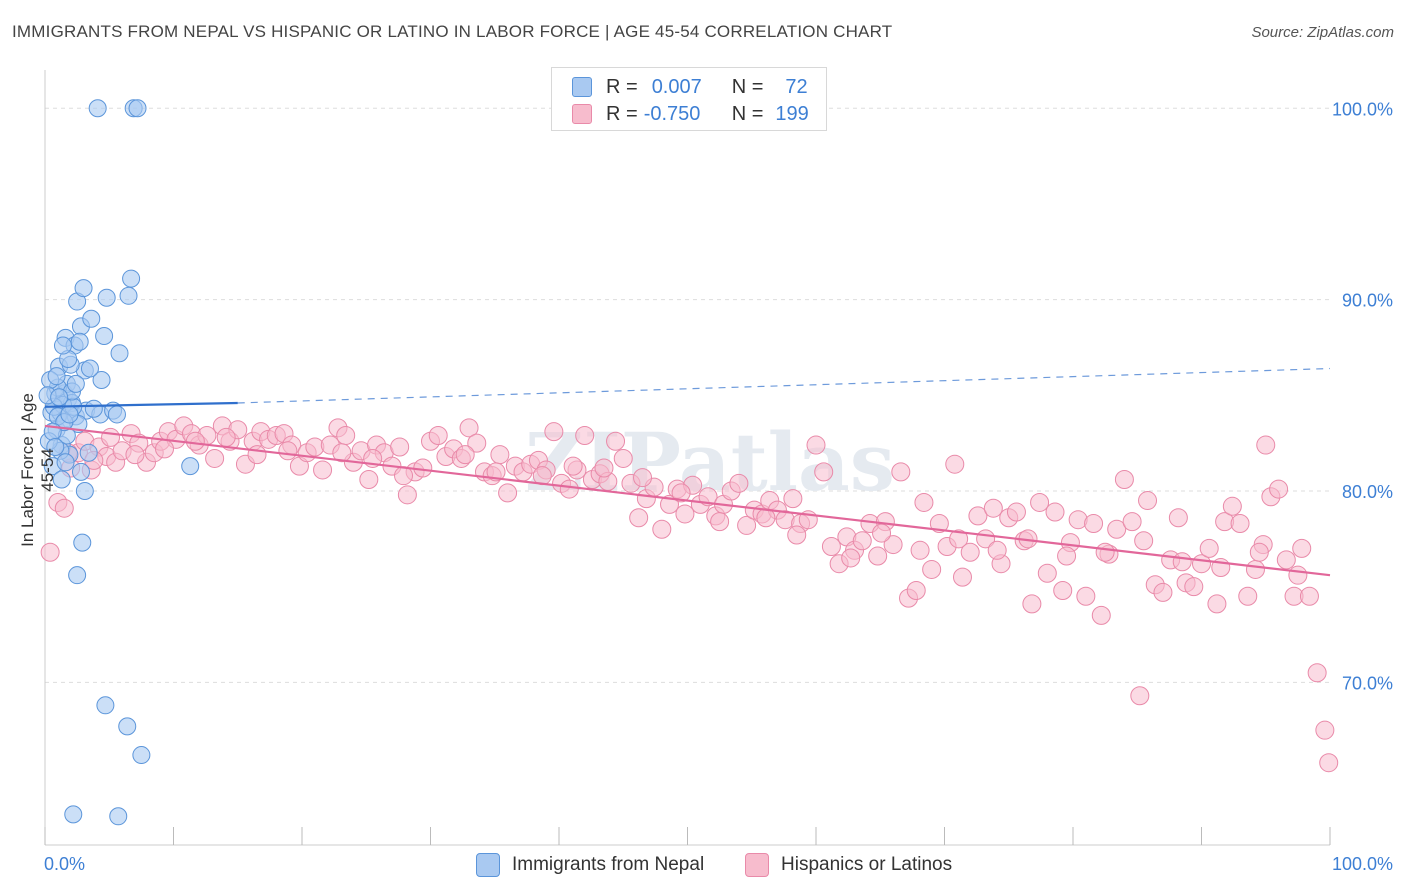 This screenshot has height=892, width=1406. Describe the element at coordinates (747, 86) in the screenshot. I see `legend-n-label: N =` at that location.